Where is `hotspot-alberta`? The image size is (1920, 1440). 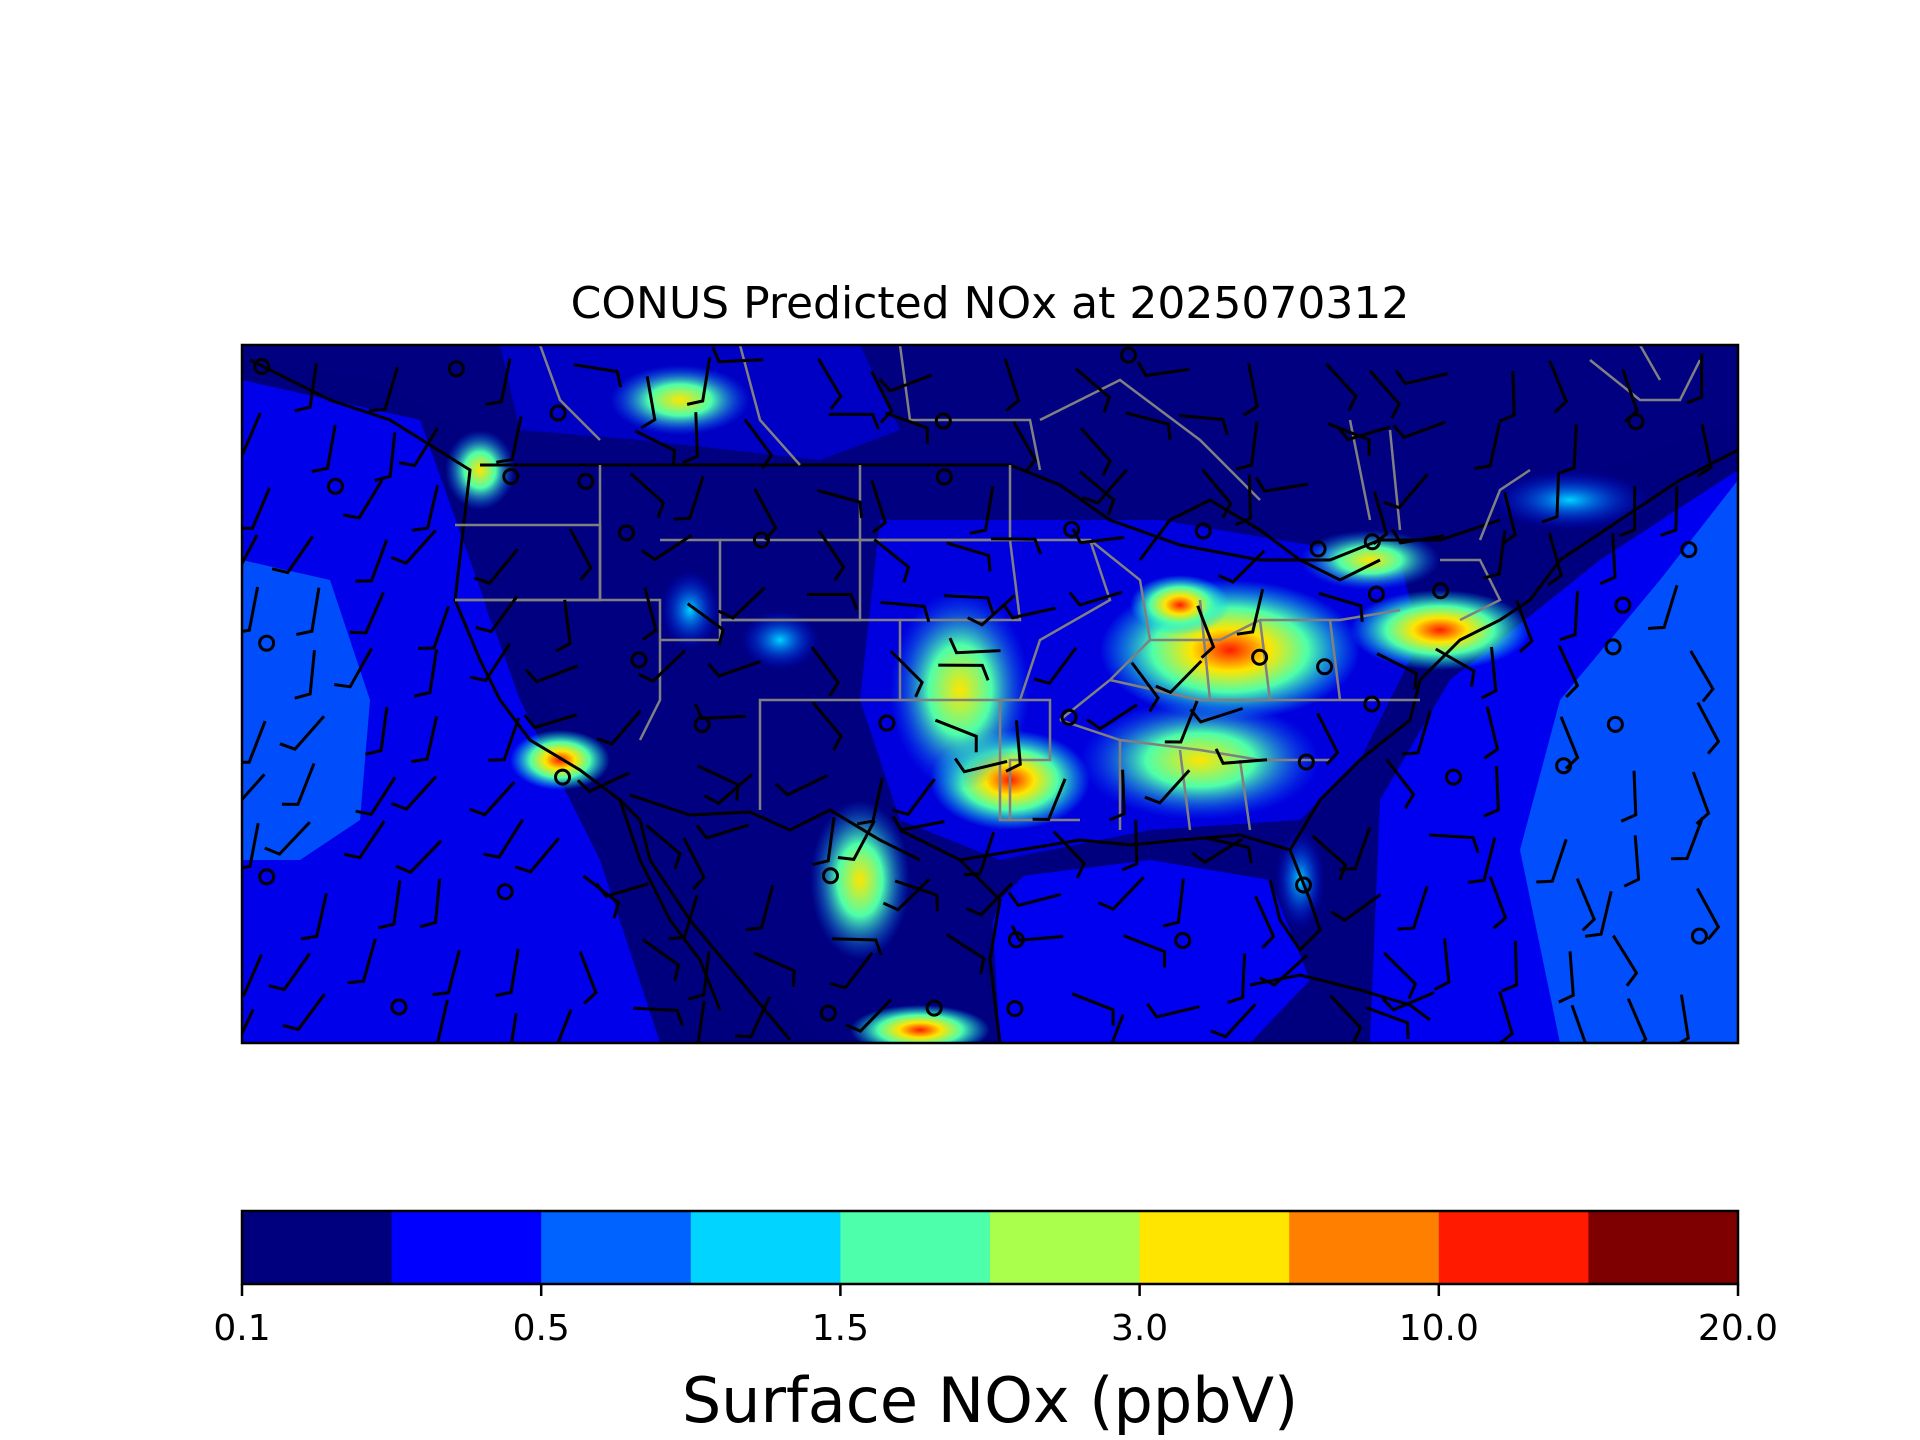 hotspot-alberta is located at coordinates (680, 400).